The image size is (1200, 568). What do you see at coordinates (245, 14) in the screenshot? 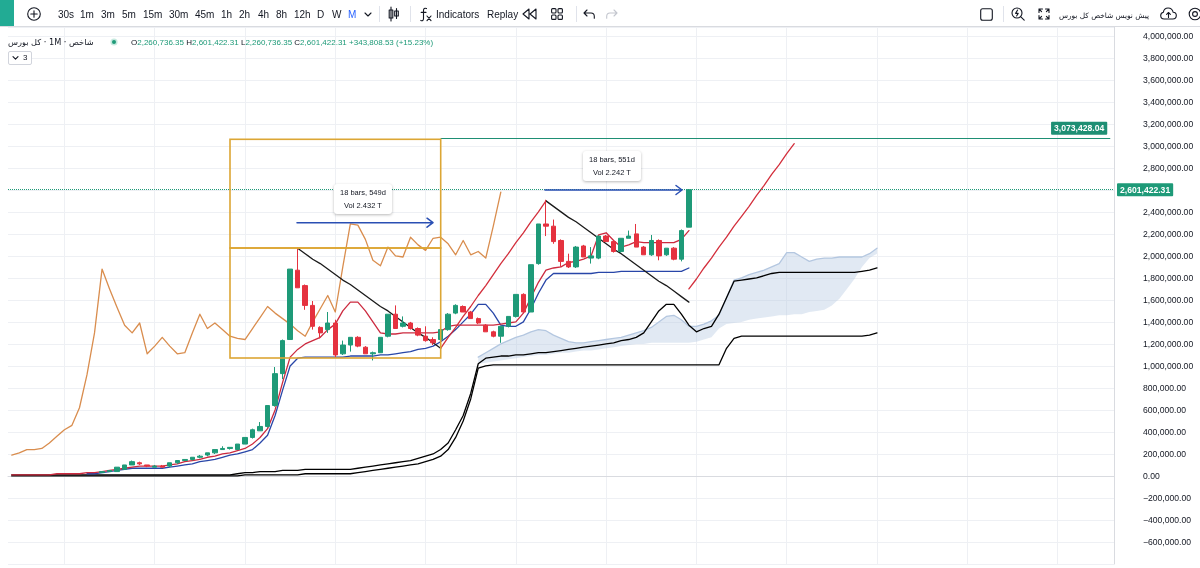
I see `text: 2h` at bounding box center [245, 14].